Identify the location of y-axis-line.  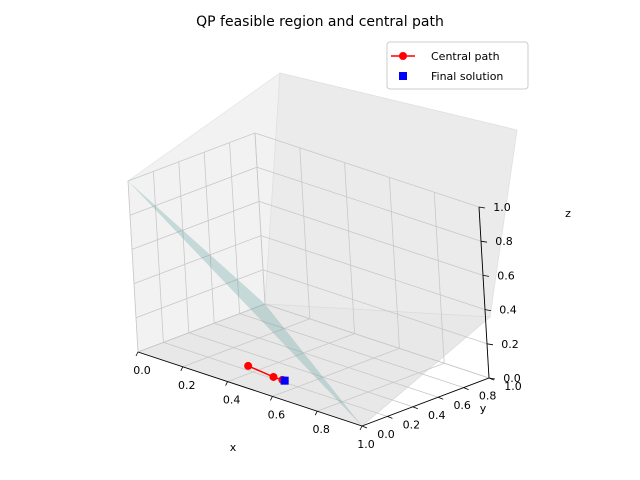
(425, 402).